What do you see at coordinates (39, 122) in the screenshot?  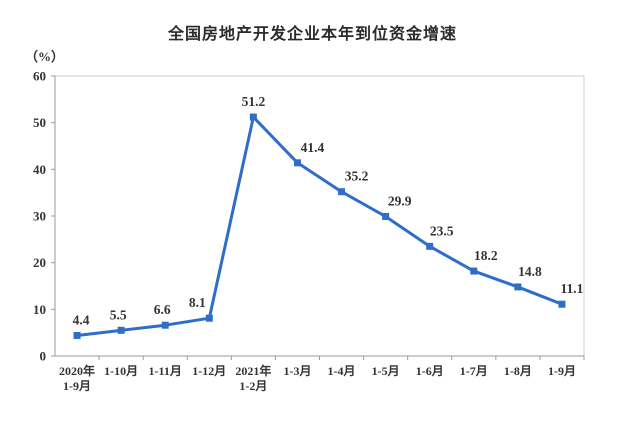 I see `y-tick-label: 50` at bounding box center [39, 122].